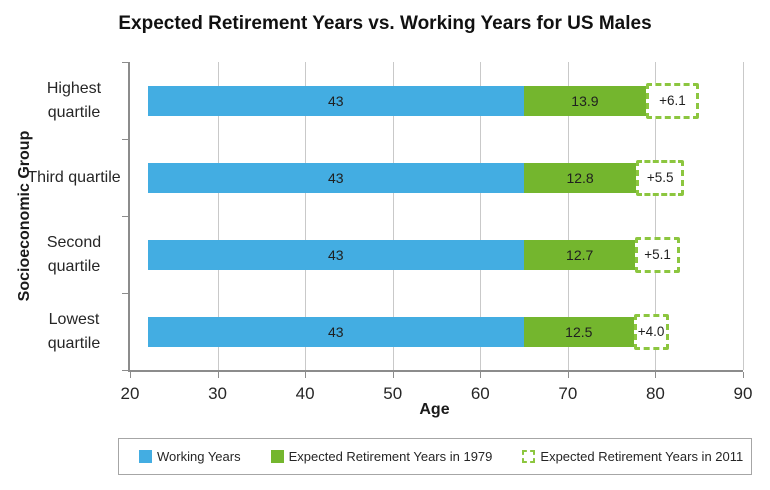 Image resolution: width=770 pixels, height=490 pixels. I want to click on bar-segment-solid-green: 12.5, so click(579, 331).